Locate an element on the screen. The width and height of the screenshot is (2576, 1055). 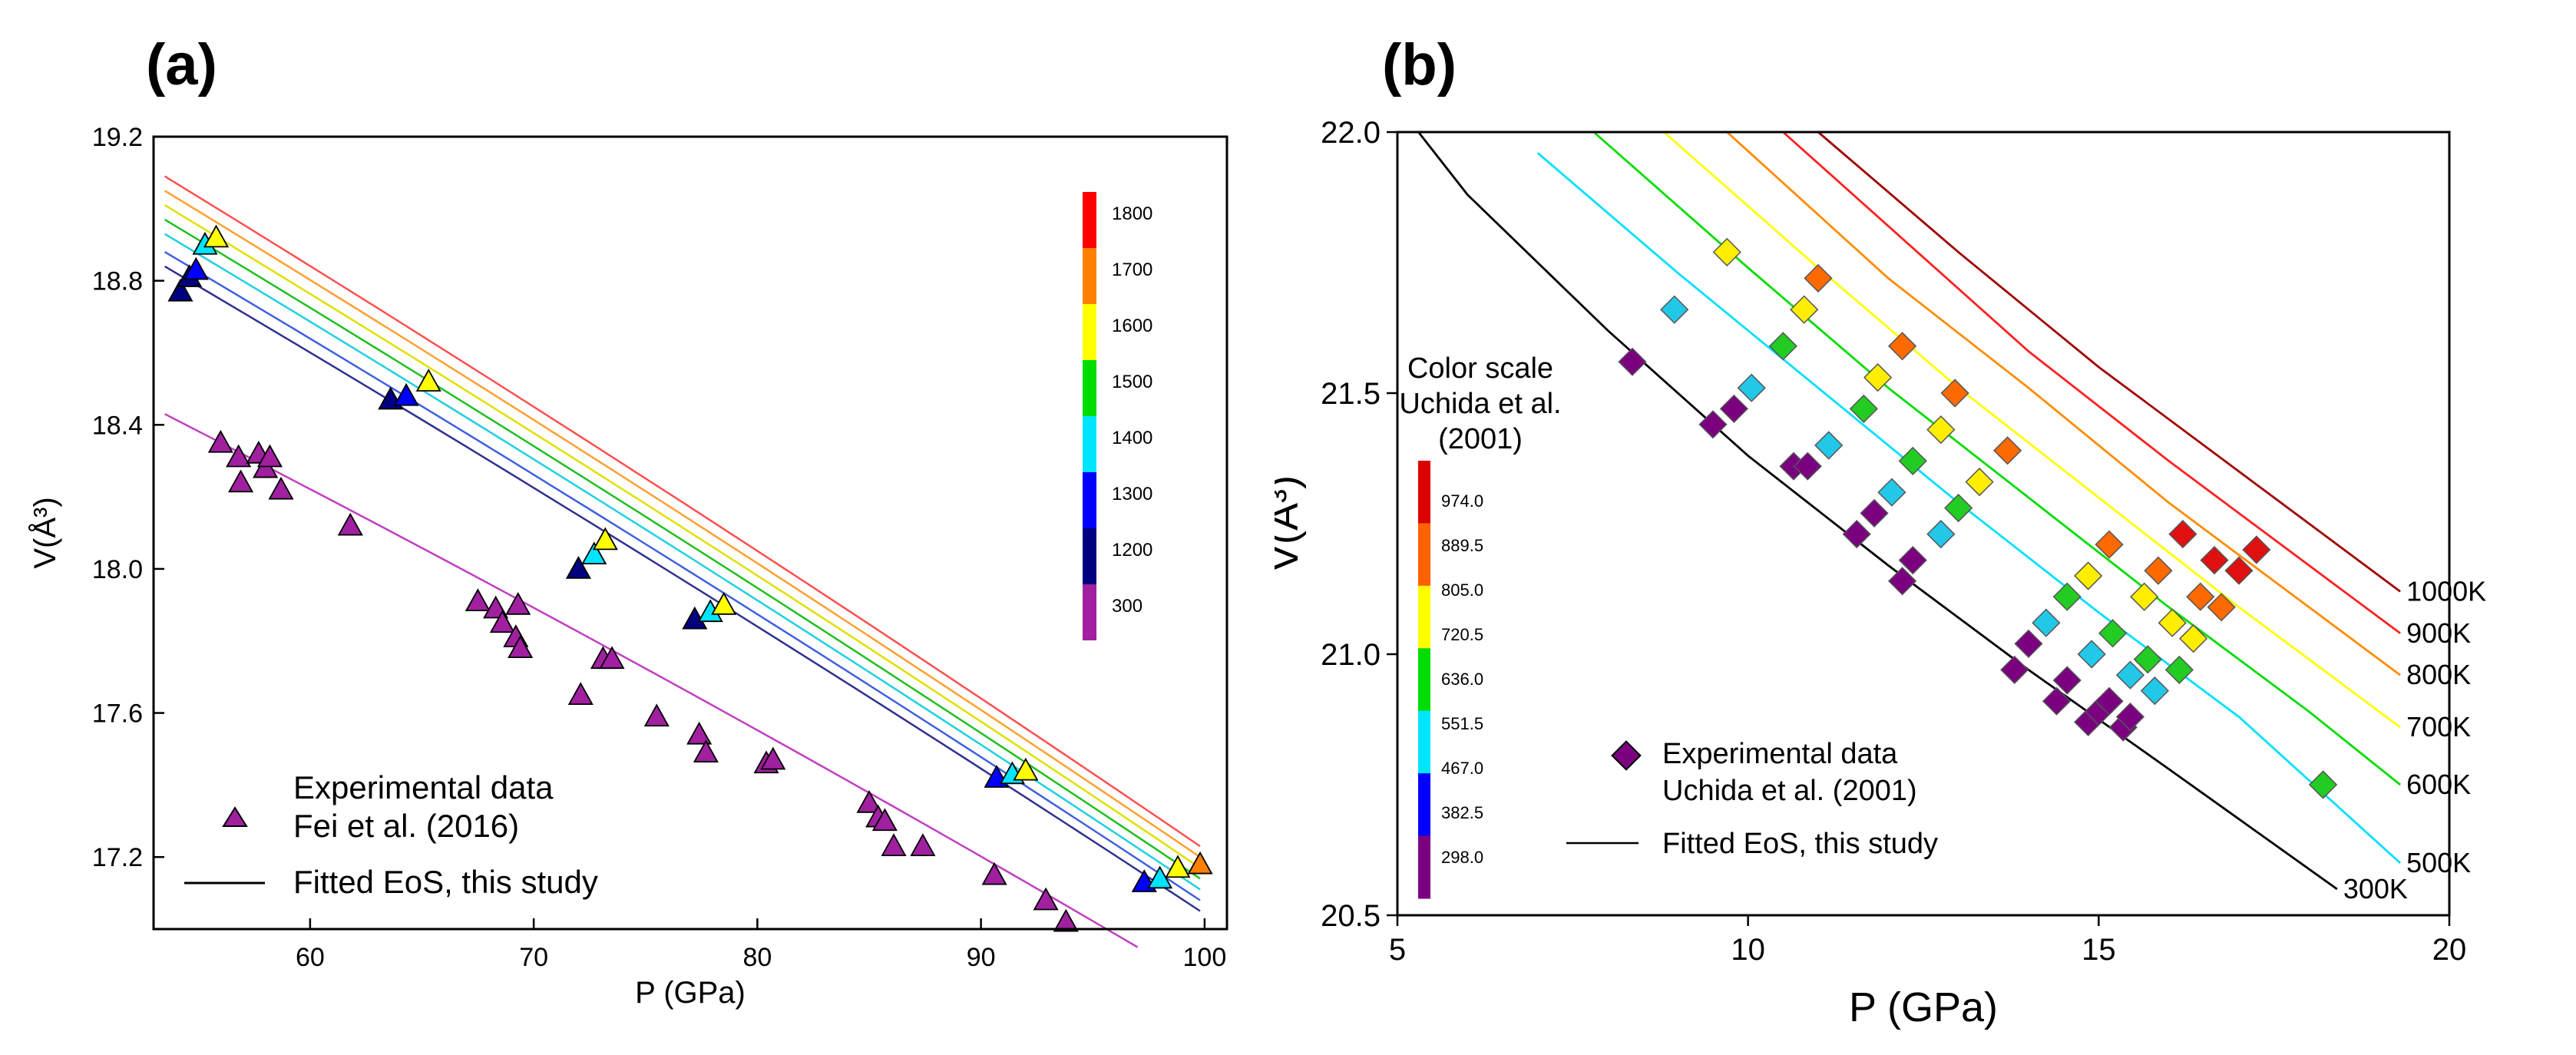
colorbar-label: 1800 is located at coordinates (1132, 213).